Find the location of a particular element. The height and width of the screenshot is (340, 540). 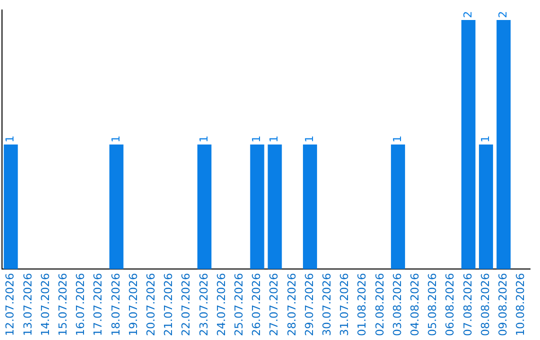

x-tick-label: 17.07.2026 is located at coordinates (98, 304).